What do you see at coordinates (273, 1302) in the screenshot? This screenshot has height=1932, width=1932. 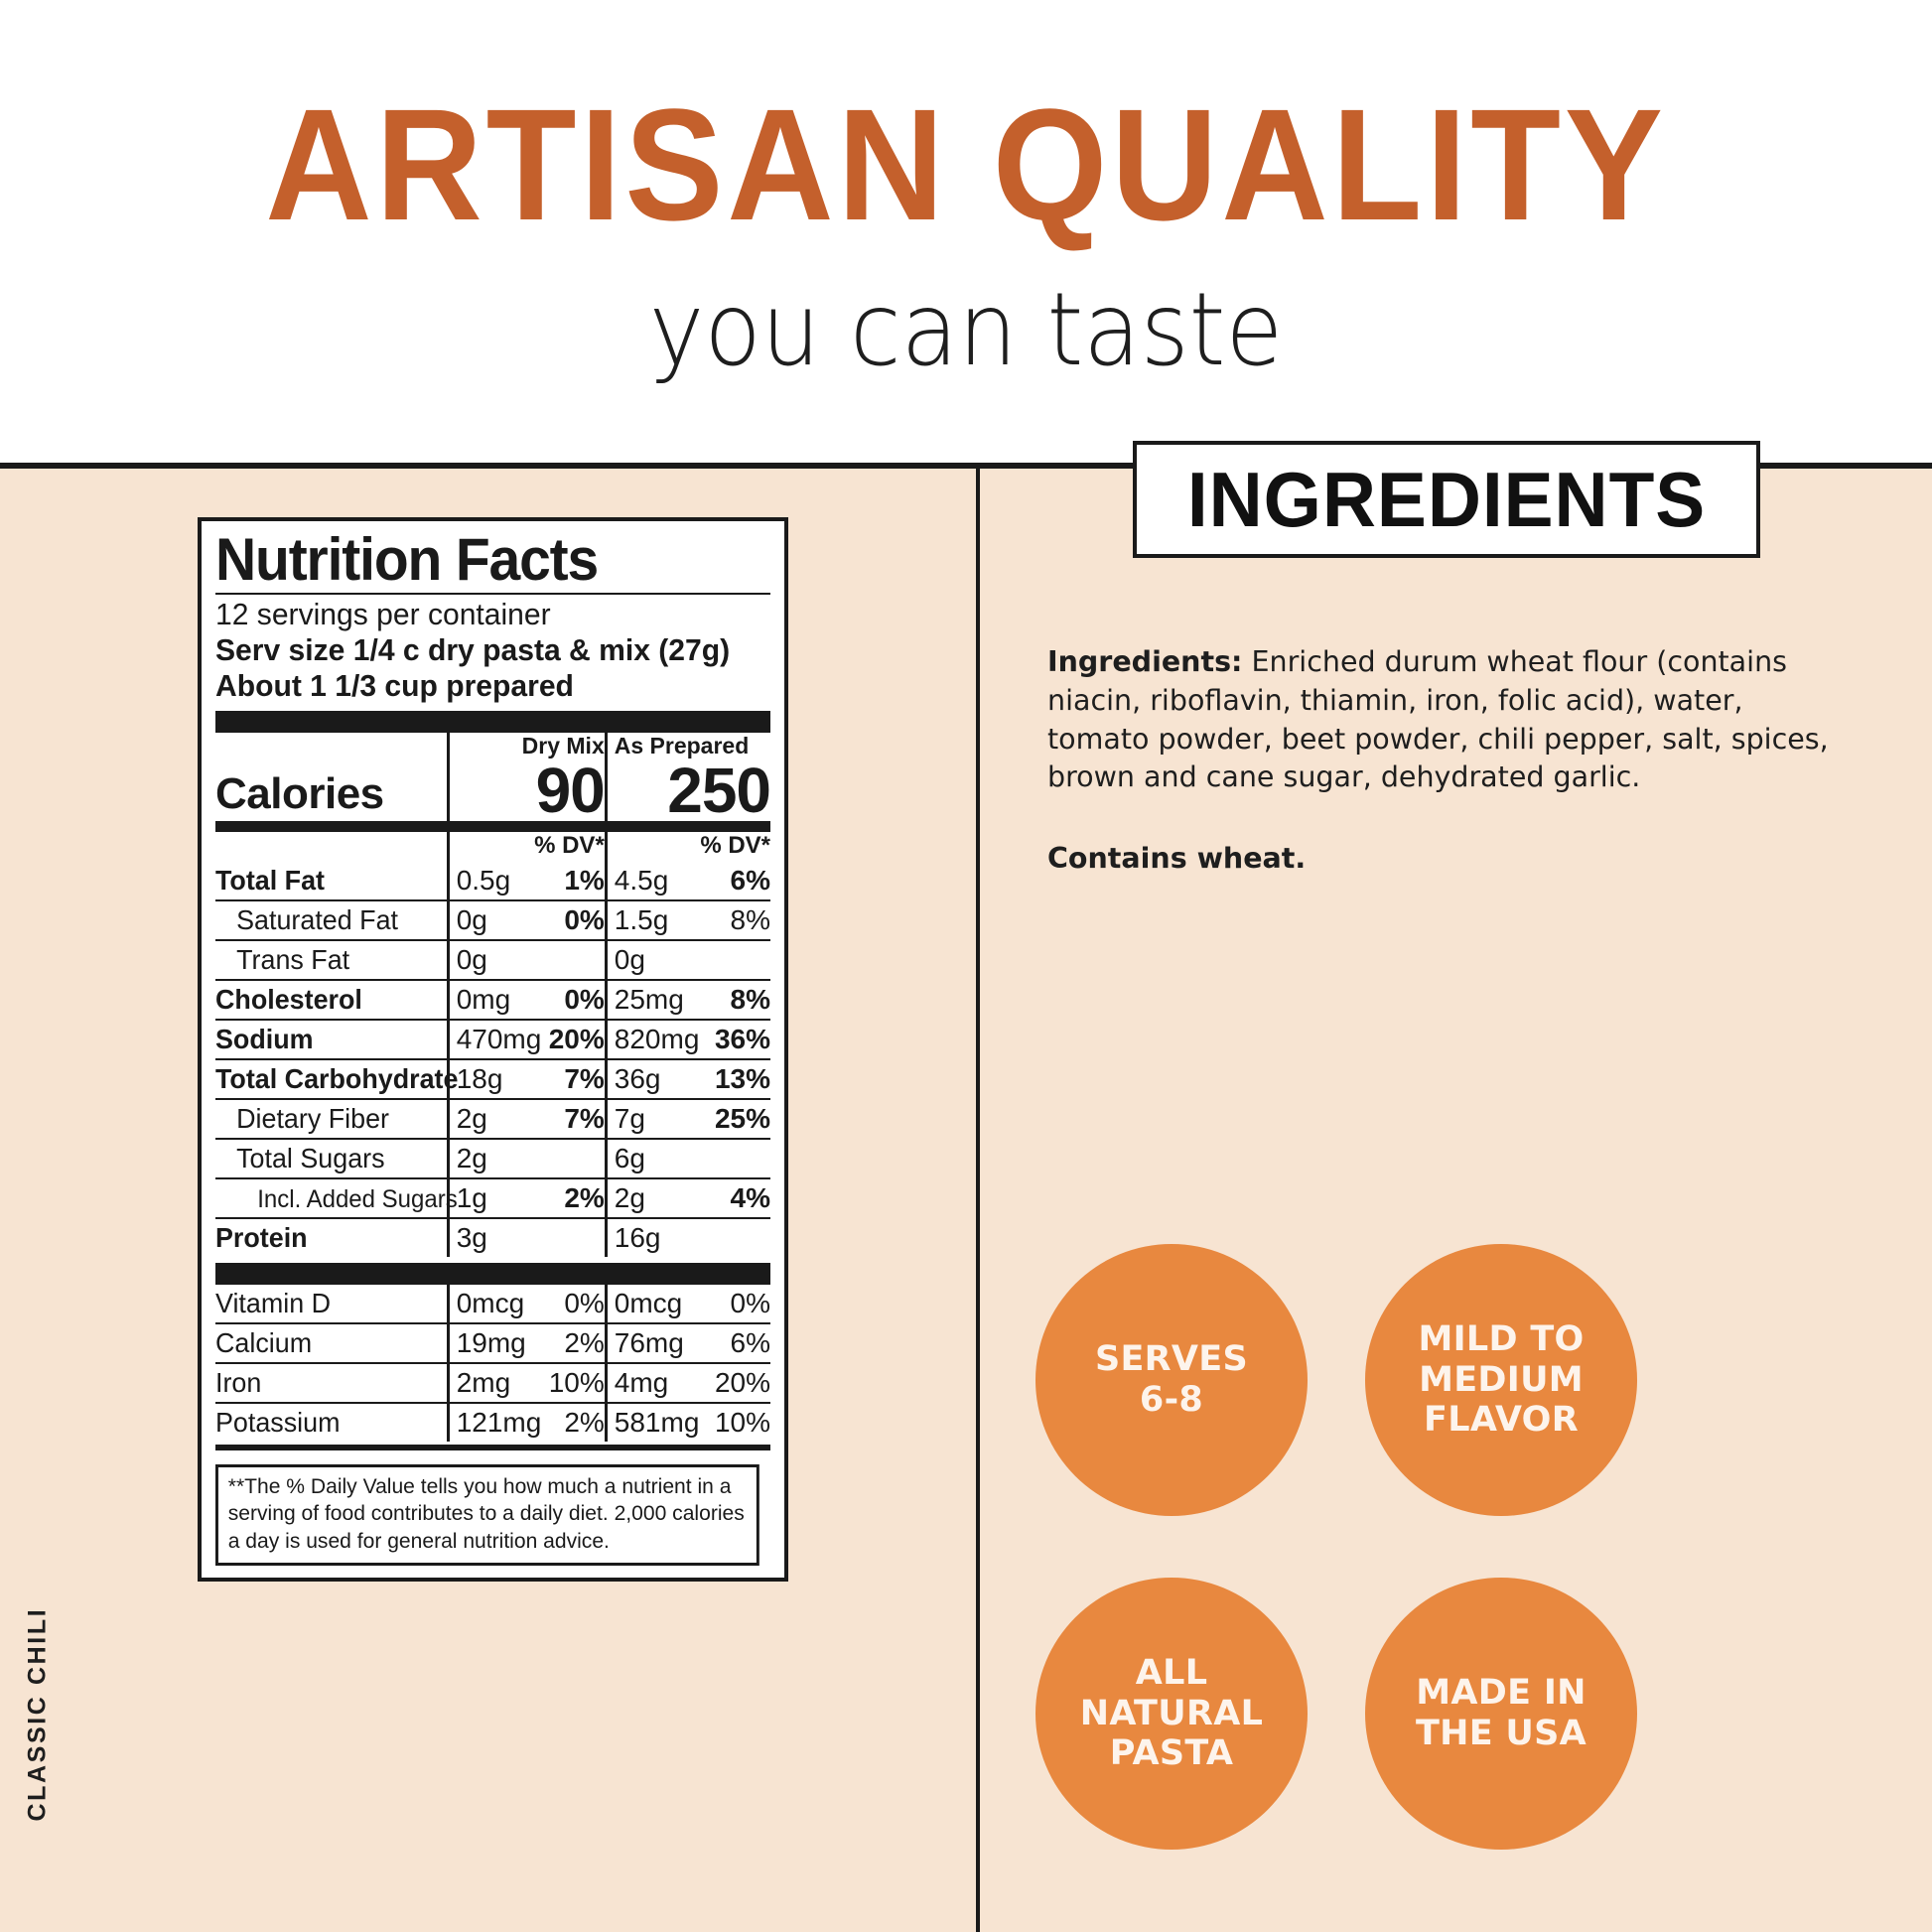 I see `micronutrient-name: Vitamin D` at bounding box center [273, 1302].